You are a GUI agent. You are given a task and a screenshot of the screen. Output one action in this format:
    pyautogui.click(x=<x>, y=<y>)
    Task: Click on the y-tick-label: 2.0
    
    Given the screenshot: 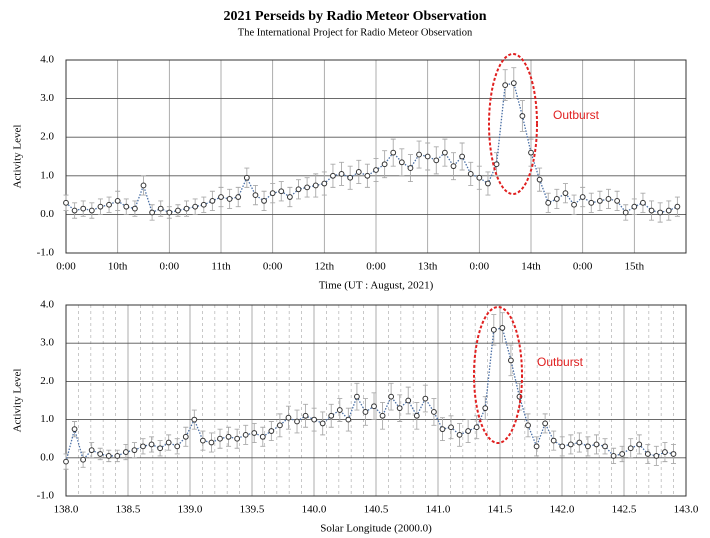 What is the action you would take?
    pyautogui.click(x=47, y=381)
    